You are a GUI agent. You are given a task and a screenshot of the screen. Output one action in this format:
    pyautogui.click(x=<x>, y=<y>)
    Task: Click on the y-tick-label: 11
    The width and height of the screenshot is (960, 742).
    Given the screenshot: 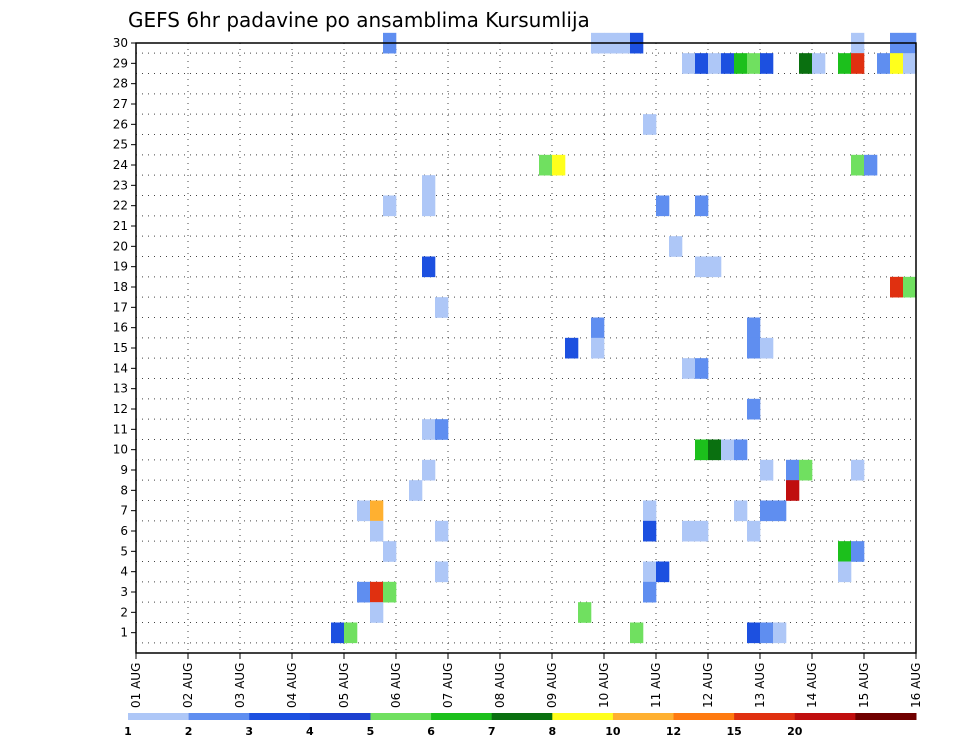 What is the action you would take?
    pyautogui.click(x=120, y=429)
    